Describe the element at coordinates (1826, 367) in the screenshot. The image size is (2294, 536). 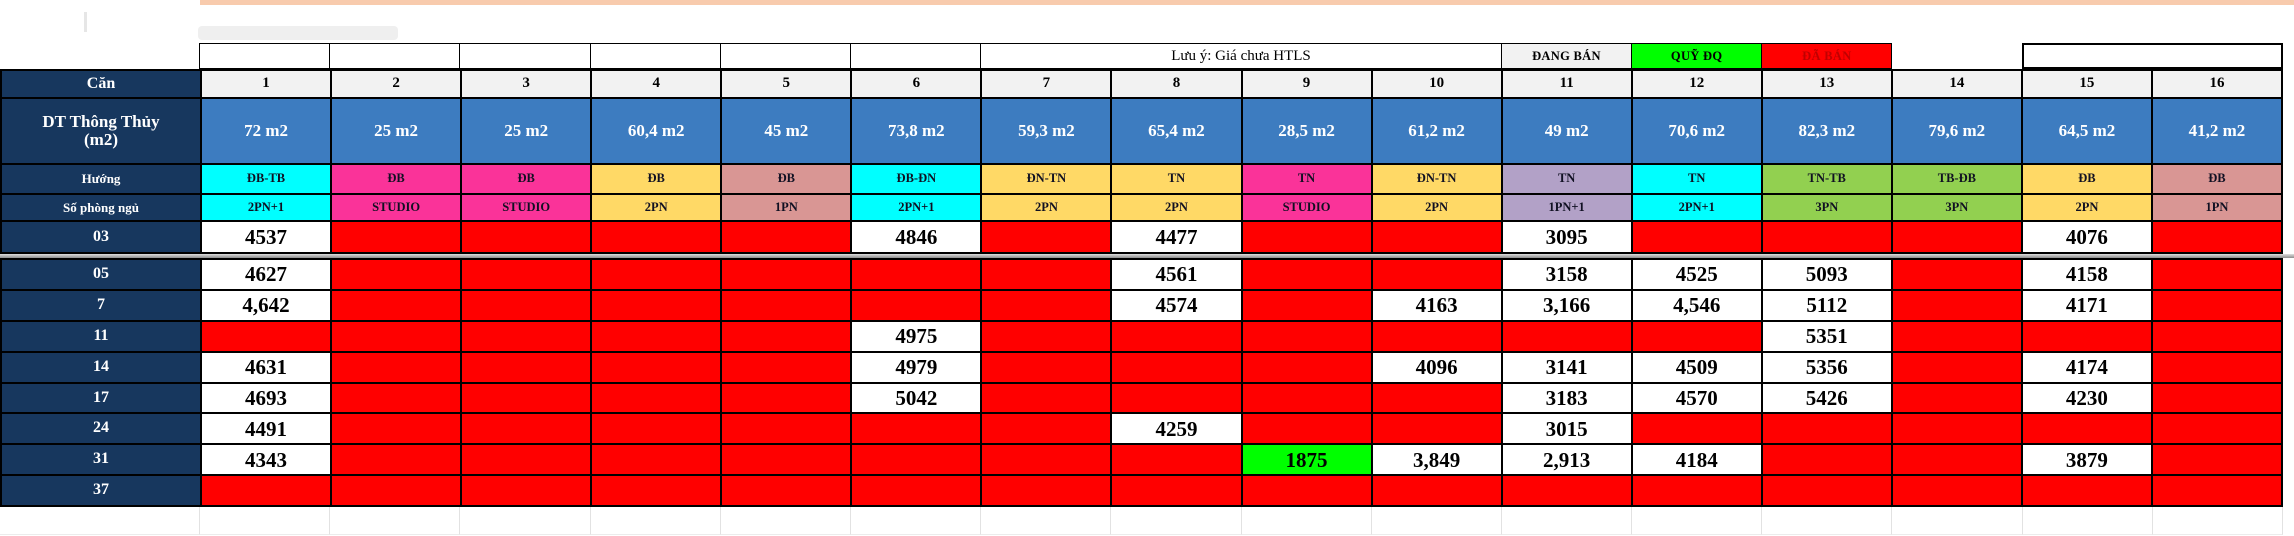
I see `price-cell-14-13: 5356` at that location.